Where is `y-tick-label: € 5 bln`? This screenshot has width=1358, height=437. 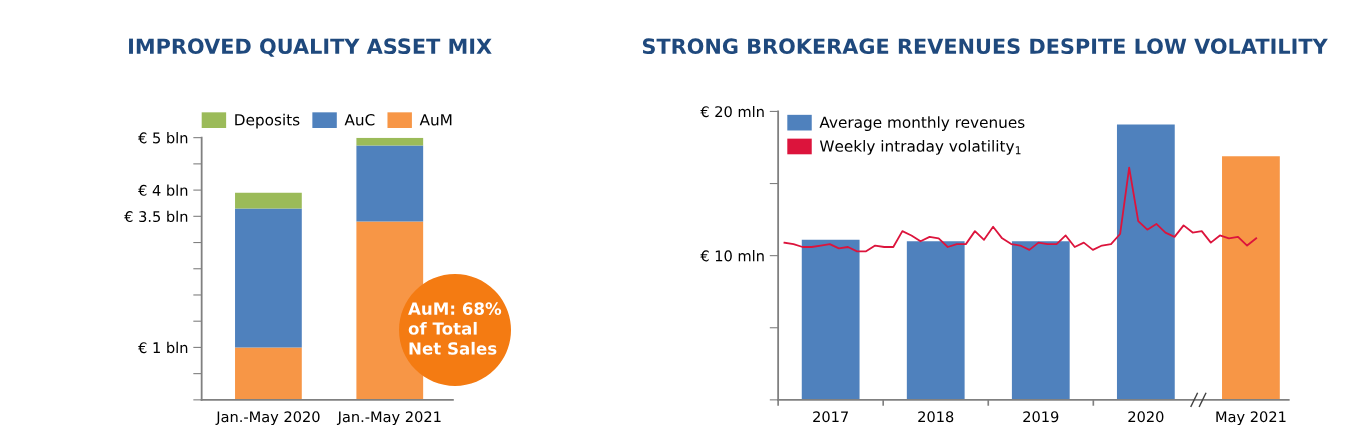 y-tick-label: € 5 bln is located at coordinates (163, 138).